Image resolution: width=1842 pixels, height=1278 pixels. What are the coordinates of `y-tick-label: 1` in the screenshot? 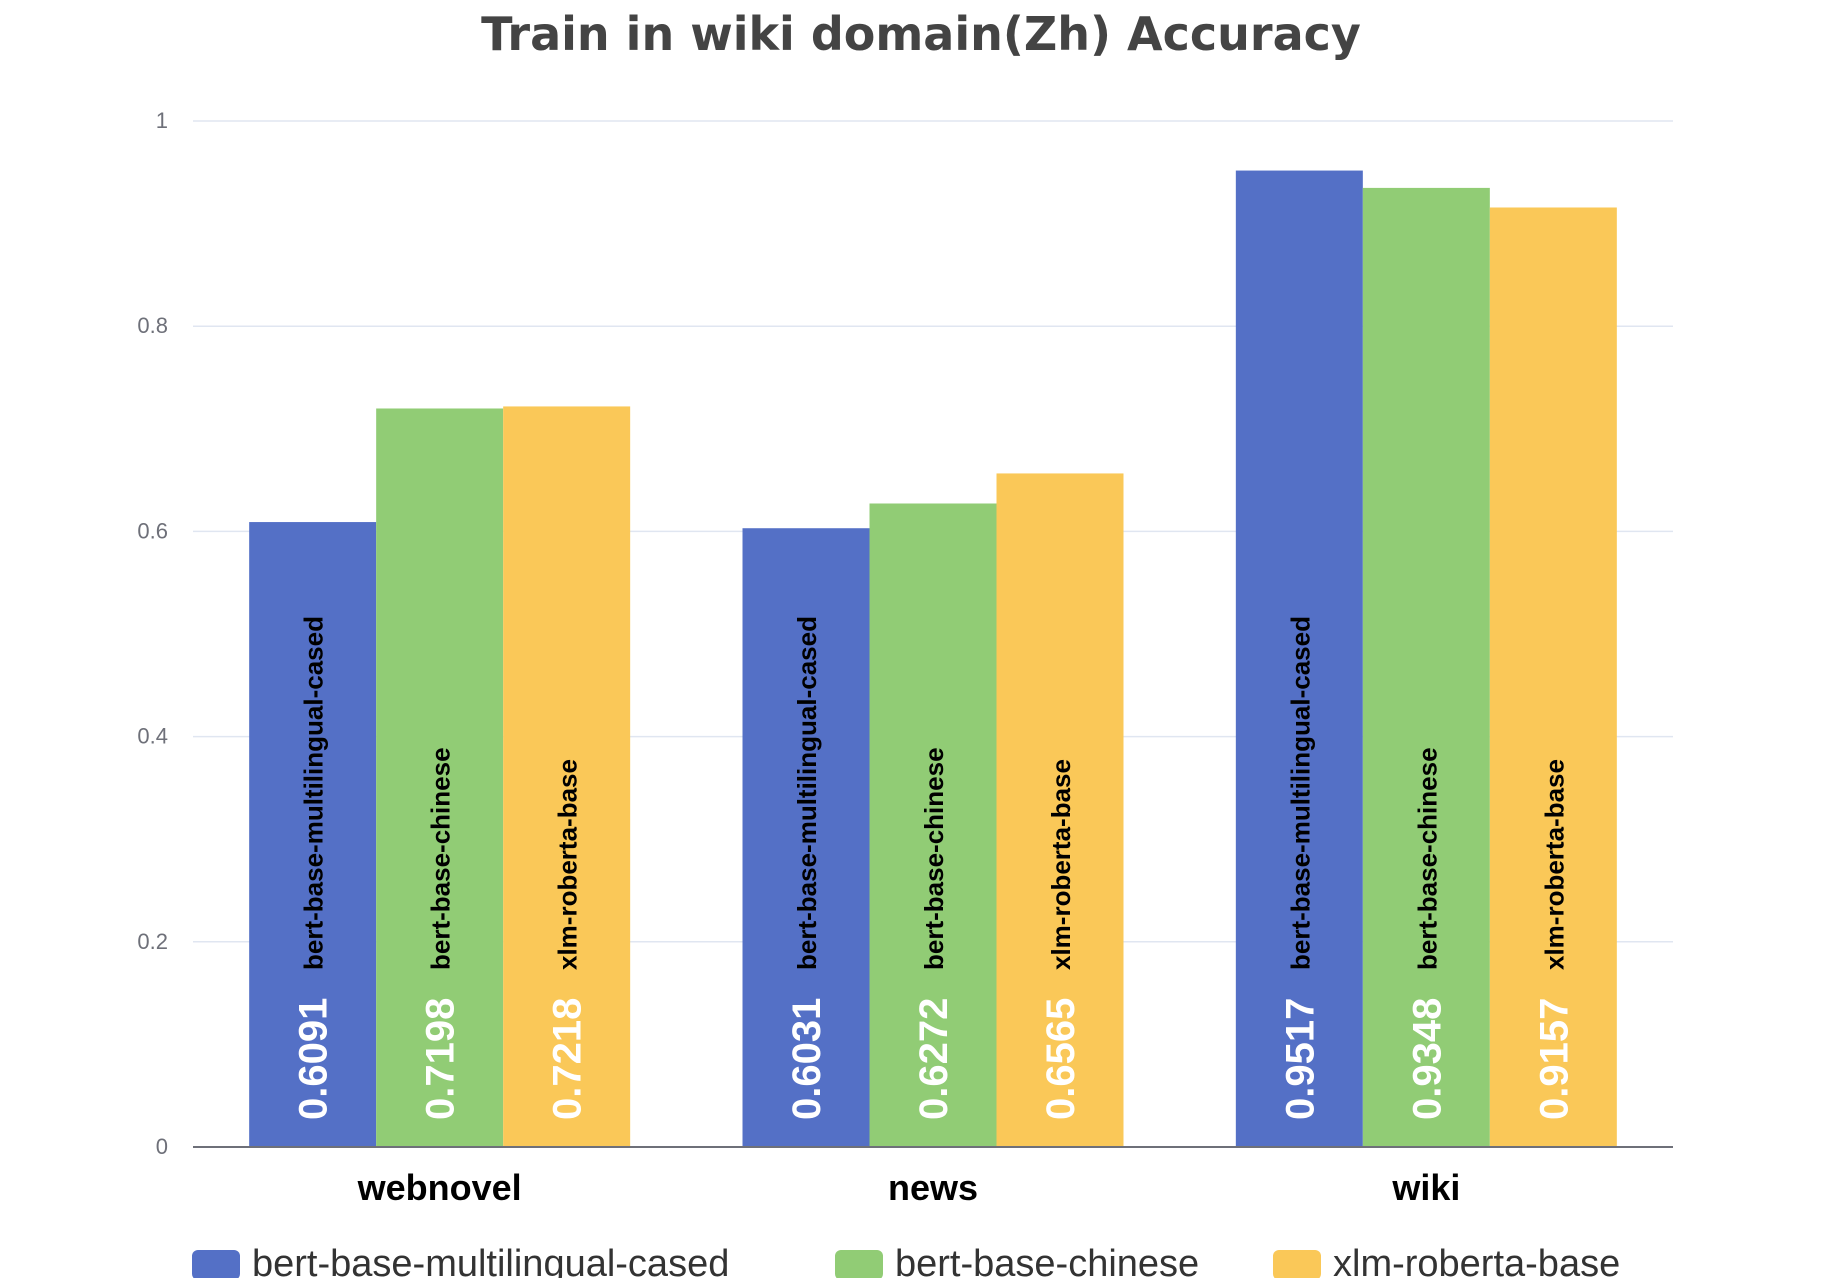 It's located at (162, 120).